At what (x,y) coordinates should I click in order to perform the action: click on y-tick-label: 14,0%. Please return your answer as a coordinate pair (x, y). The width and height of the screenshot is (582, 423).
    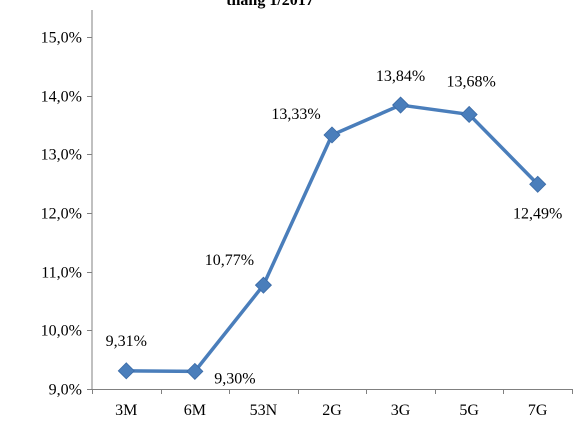
    Looking at the image, I should click on (61, 97).